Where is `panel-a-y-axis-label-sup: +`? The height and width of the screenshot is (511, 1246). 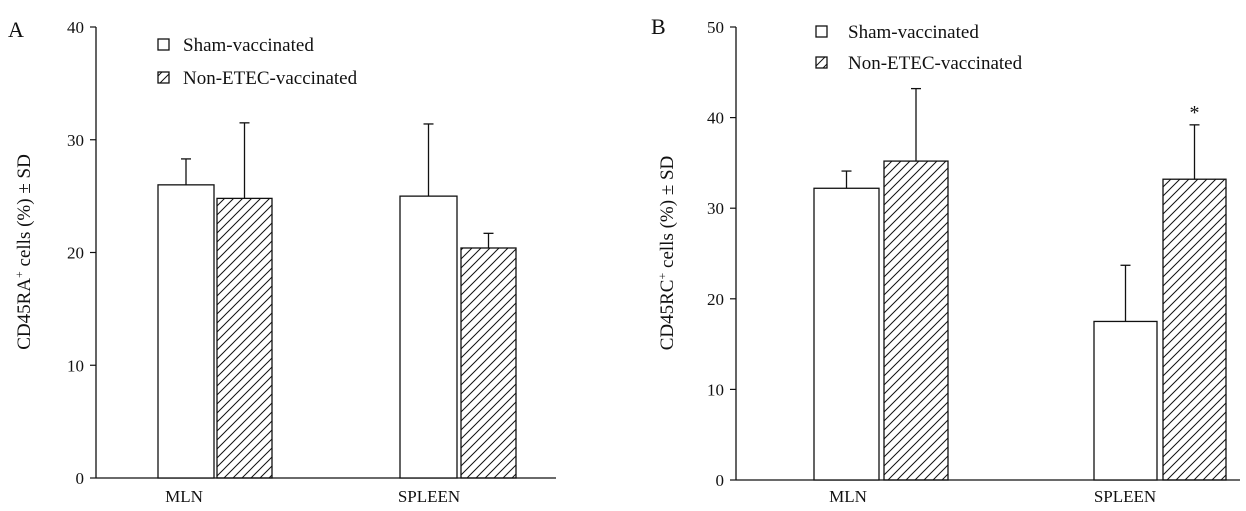 panel-a-y-axis-label-sup: + is located at coordinates (19, 274).